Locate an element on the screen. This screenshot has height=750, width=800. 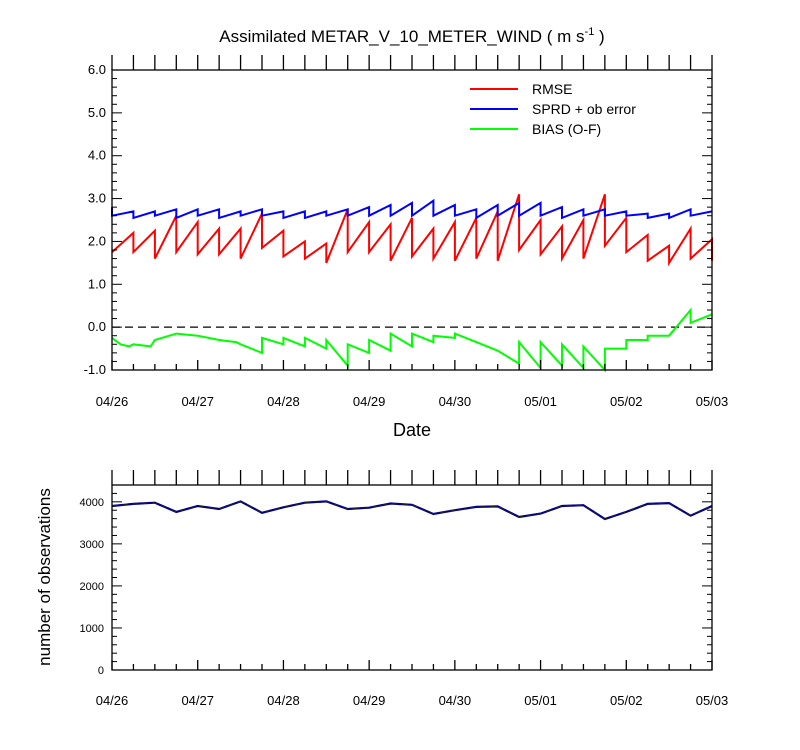
y-tick-label: 2.0 is located at coordinates (97, 240).